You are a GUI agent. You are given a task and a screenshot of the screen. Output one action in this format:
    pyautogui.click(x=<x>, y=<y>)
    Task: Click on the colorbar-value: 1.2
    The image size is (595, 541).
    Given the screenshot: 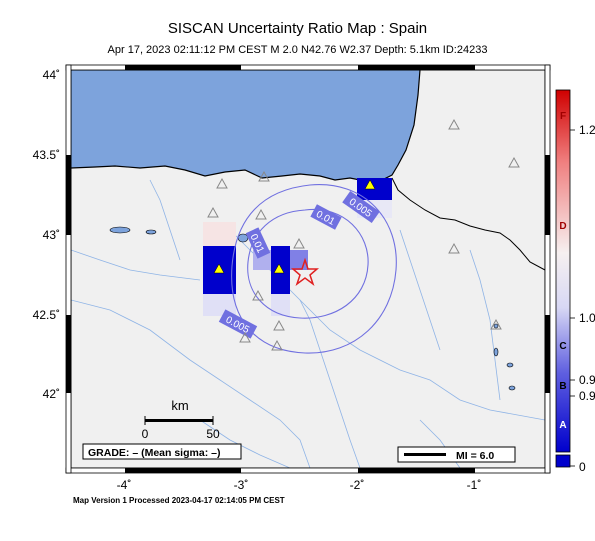 What is the action you would take?
    pyautogui.click(x=587, y=130)
    